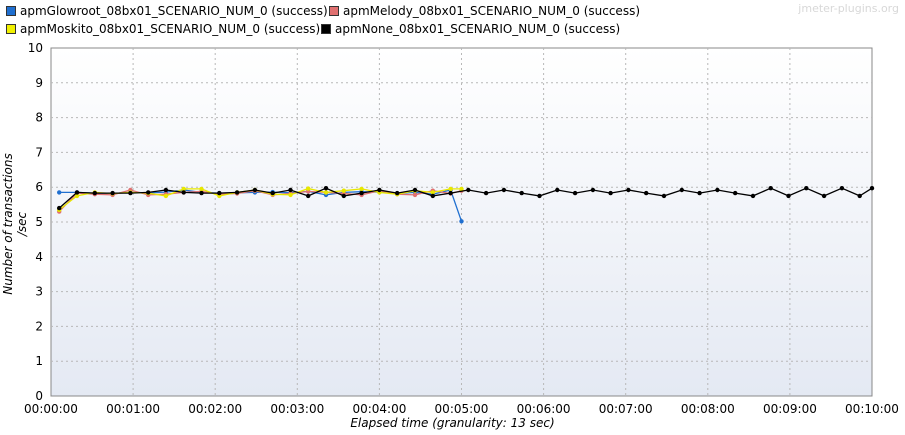  I want to click on legend-swatch-glowroot, so click(11, 11).